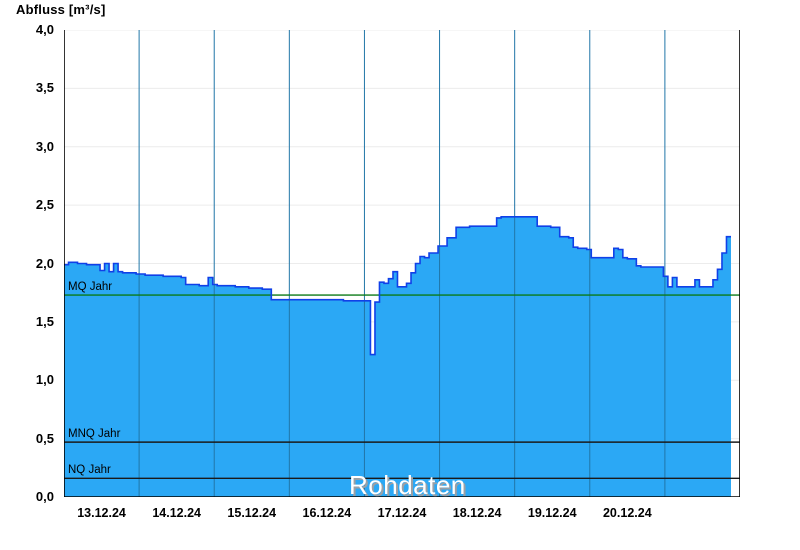 The width and height of the screenshot is (800, 550). I want to click on y-tick-label: 3,0, so click(44, 146).